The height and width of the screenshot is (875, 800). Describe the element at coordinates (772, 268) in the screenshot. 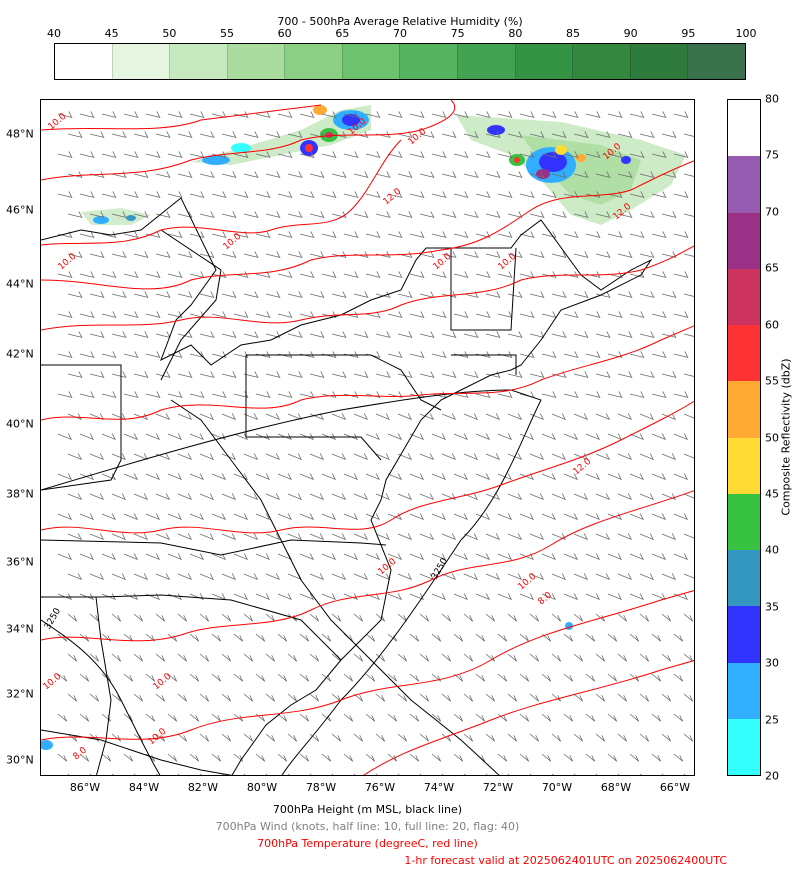

I see `reflectivity-tick-label: 65` at that location.